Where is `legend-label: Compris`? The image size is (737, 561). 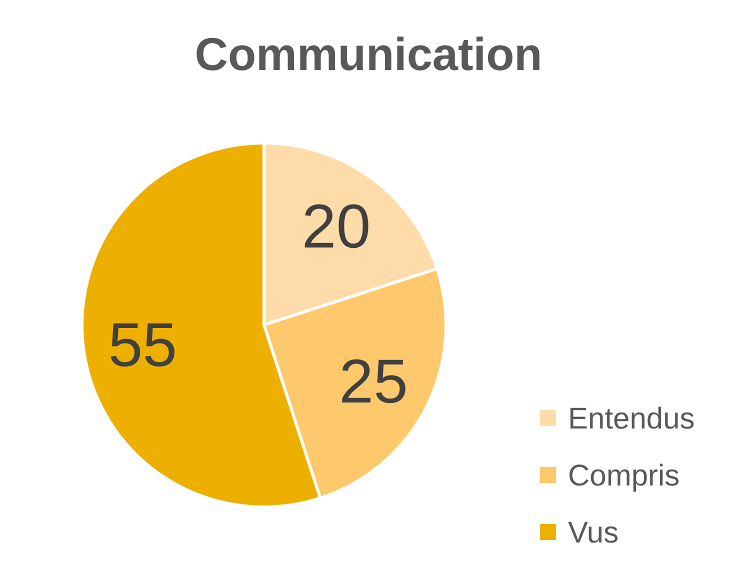 legend-label: Compris is located at coordinates (624, 476).